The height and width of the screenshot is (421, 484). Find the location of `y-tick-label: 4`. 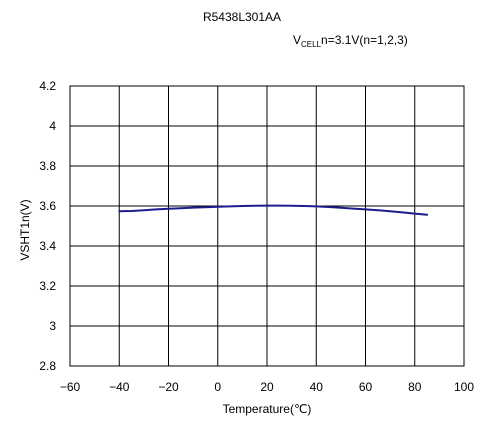

y-tick-label: 4 is located at coordinates (52, 126).